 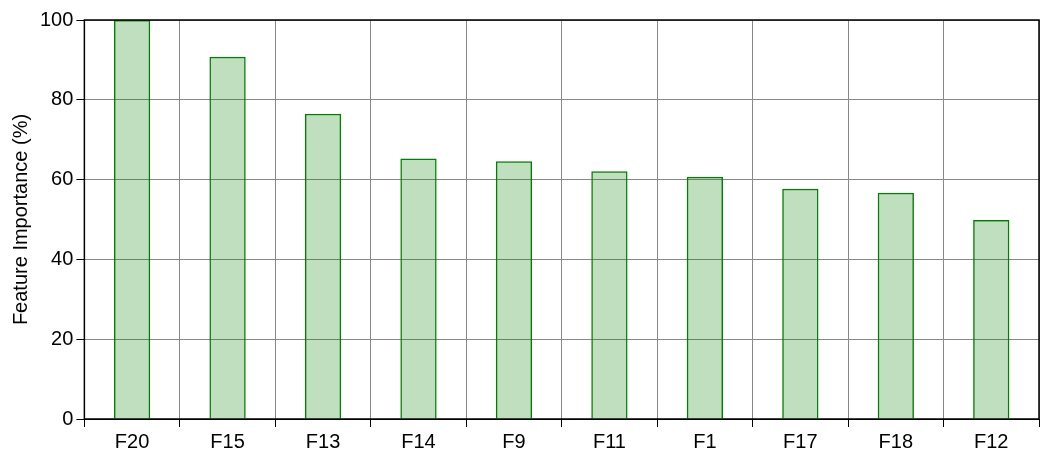 What do you see at coordinates (609, 440) in the screenshot?
I see `x-tick-label: F11` at bounding box center [609, 440].